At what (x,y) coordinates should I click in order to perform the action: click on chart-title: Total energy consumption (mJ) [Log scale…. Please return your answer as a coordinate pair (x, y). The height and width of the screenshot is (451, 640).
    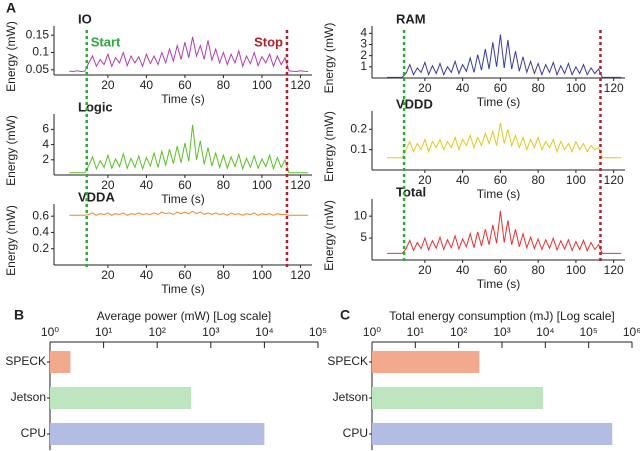
    Looking at the image, I should click on (501, 316).